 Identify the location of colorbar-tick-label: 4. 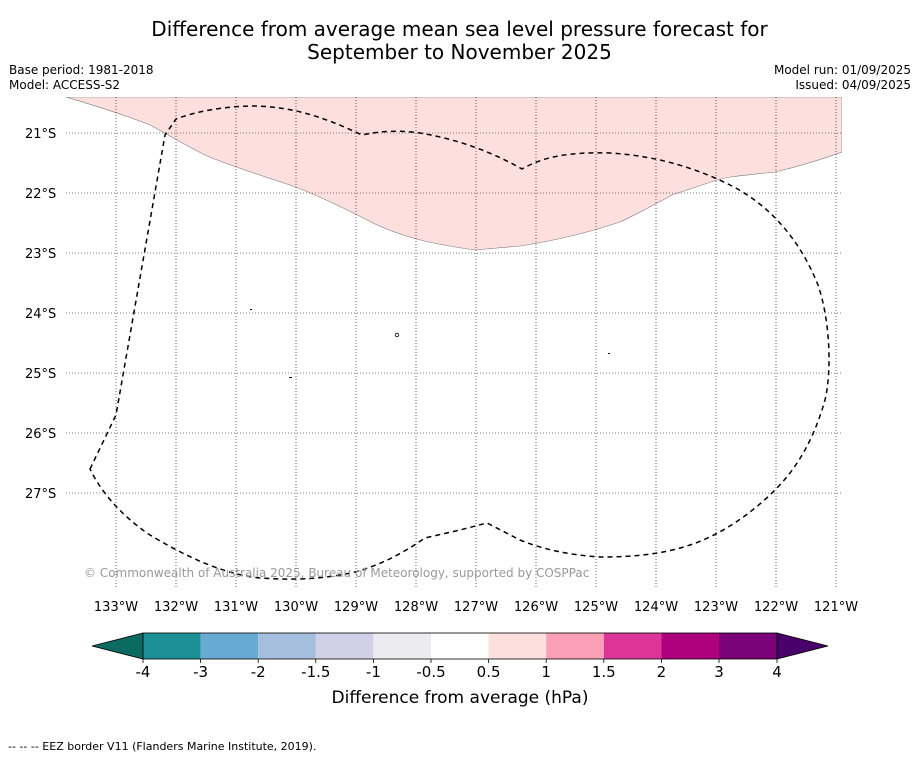
(777, 672).